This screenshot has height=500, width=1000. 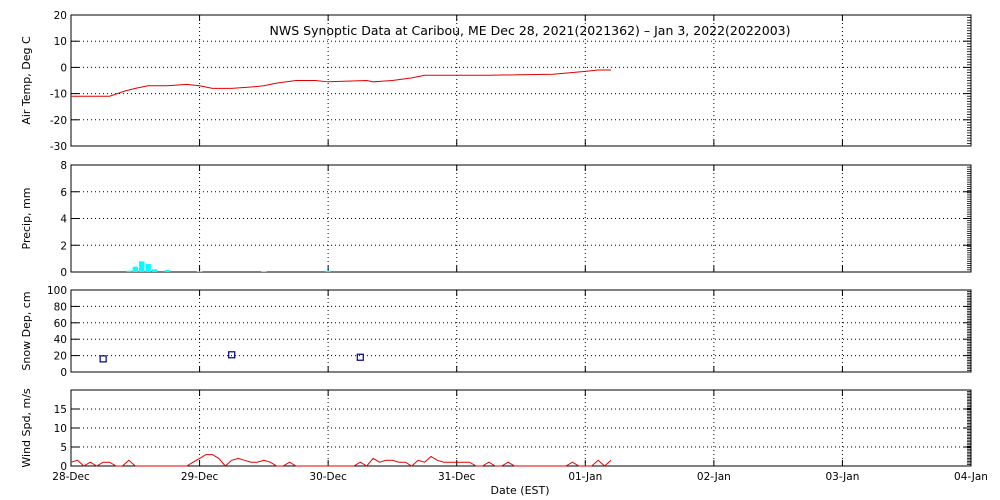 I want to click on x-tick-label: 28-Dec, so click(x=71, y=477).